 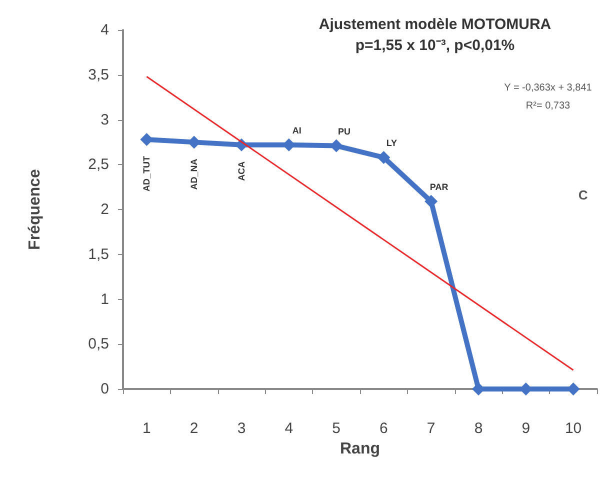 What do you see at coordinates (548, 88) in the screenshot?
I see `annotation: Y = -0,363x + 3,841` at bounding box center [548, 88].